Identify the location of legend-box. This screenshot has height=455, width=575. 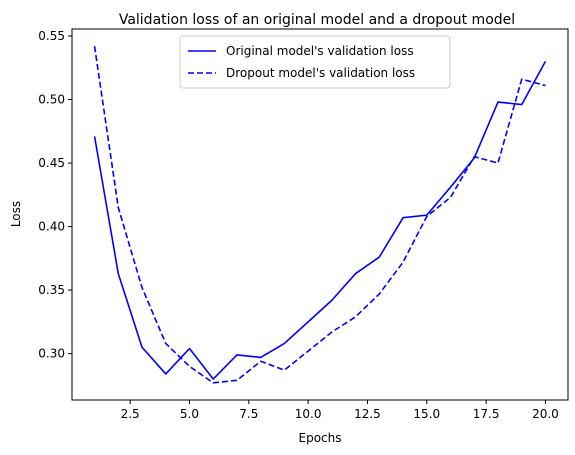
(315, 62).